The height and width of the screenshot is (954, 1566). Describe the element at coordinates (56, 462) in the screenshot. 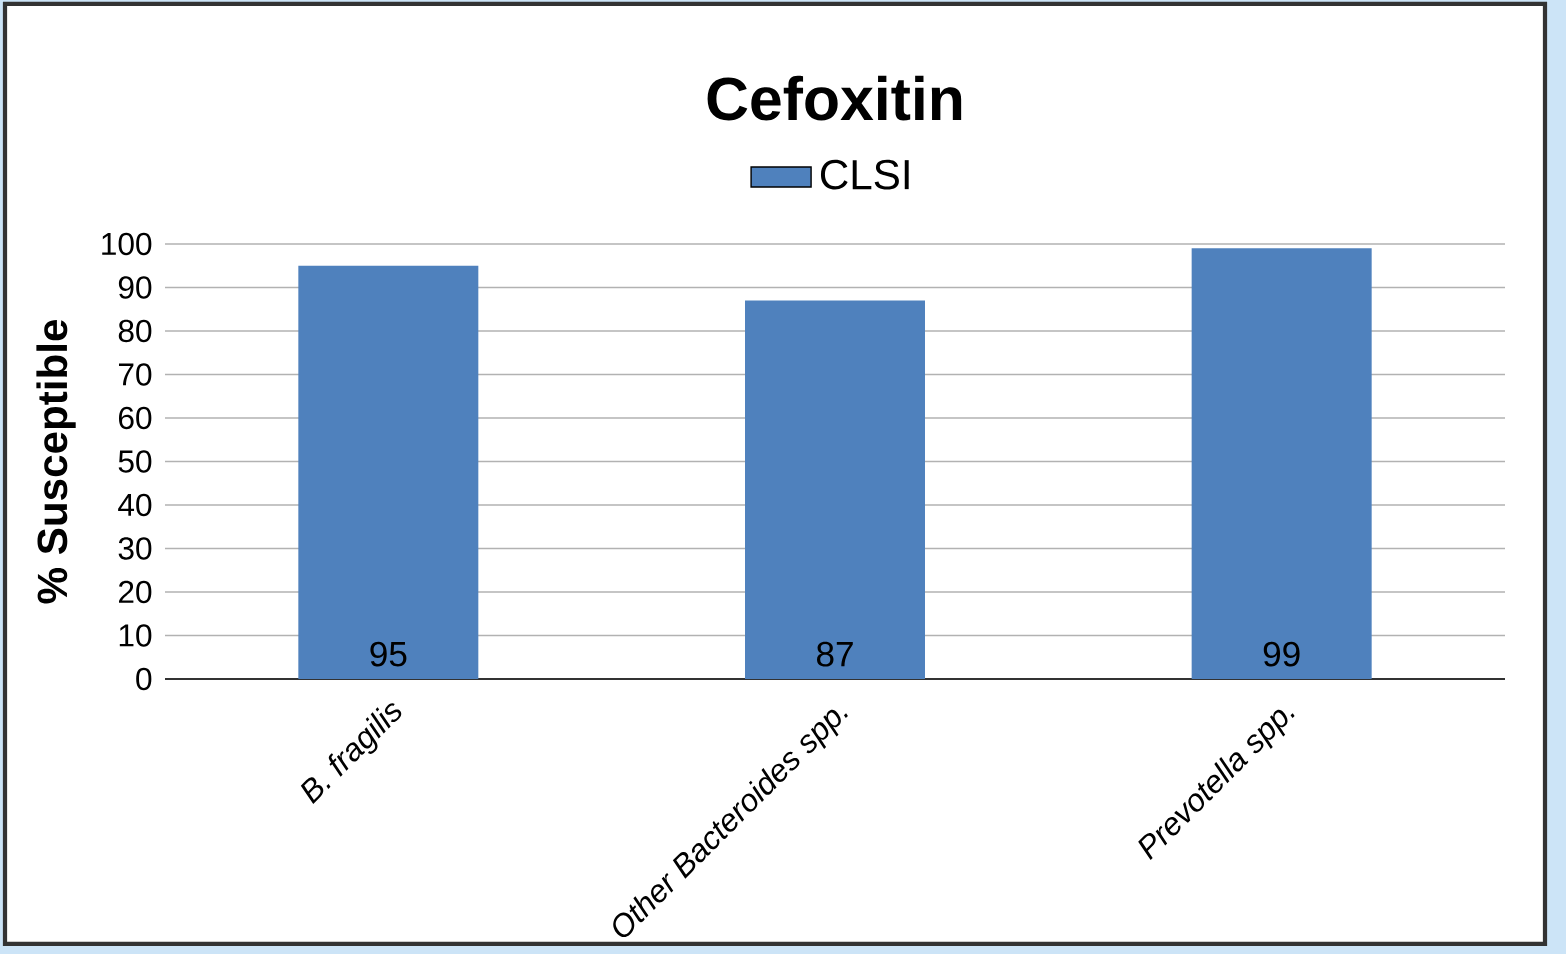

I see `y-axis-title: % Susceptible` at that location.